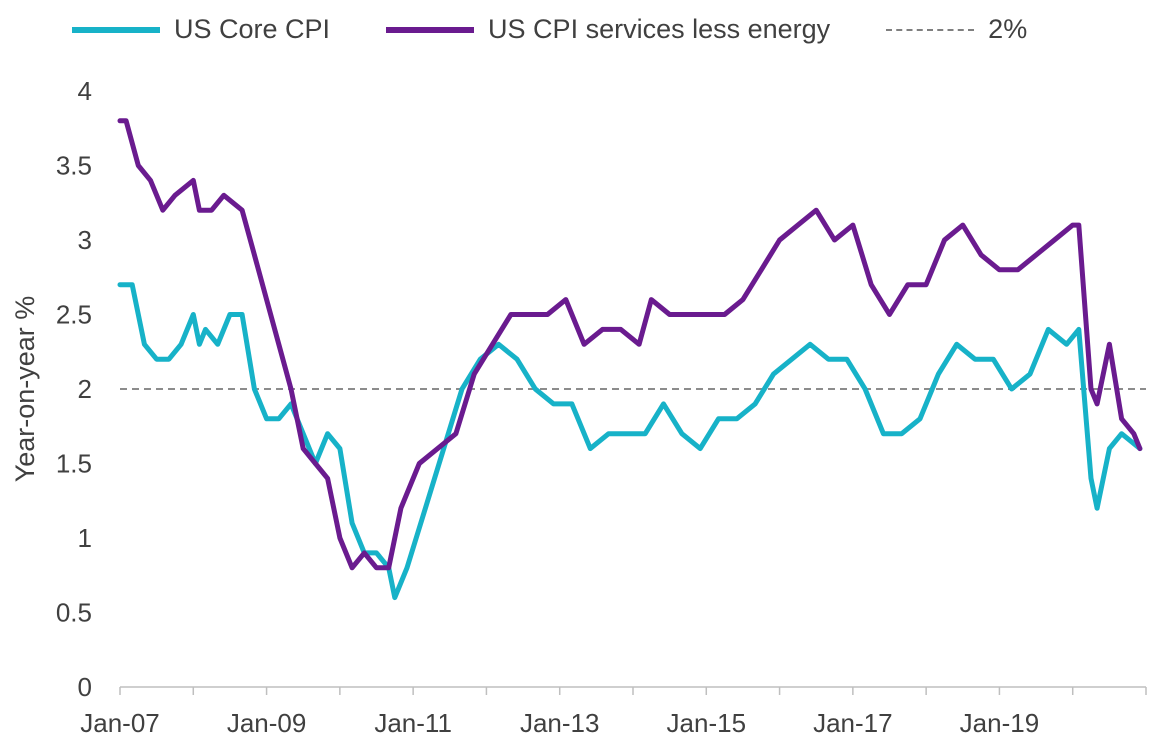 The height and width of the screenshot is (746, 1159). What do you see at coordinates (85, 538) in the screenshot?
I see `y-tick-label: 1` at bounding box center [85, 538].